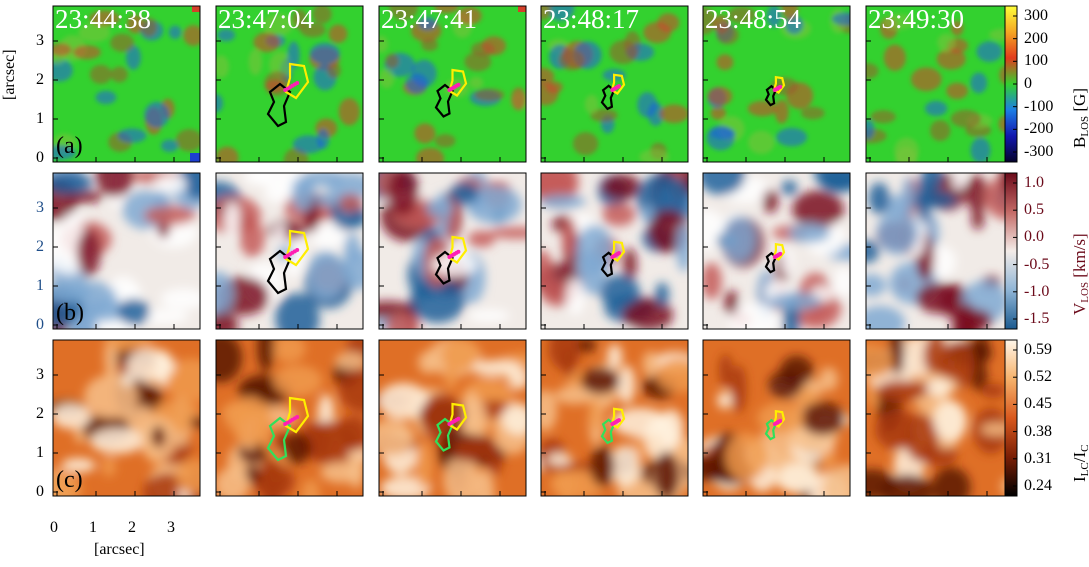  What do you see at coordinates (1039, 151) in the screenshot?
I see `colorbar-tick-label: -300` at bounding box center [1039, 151].